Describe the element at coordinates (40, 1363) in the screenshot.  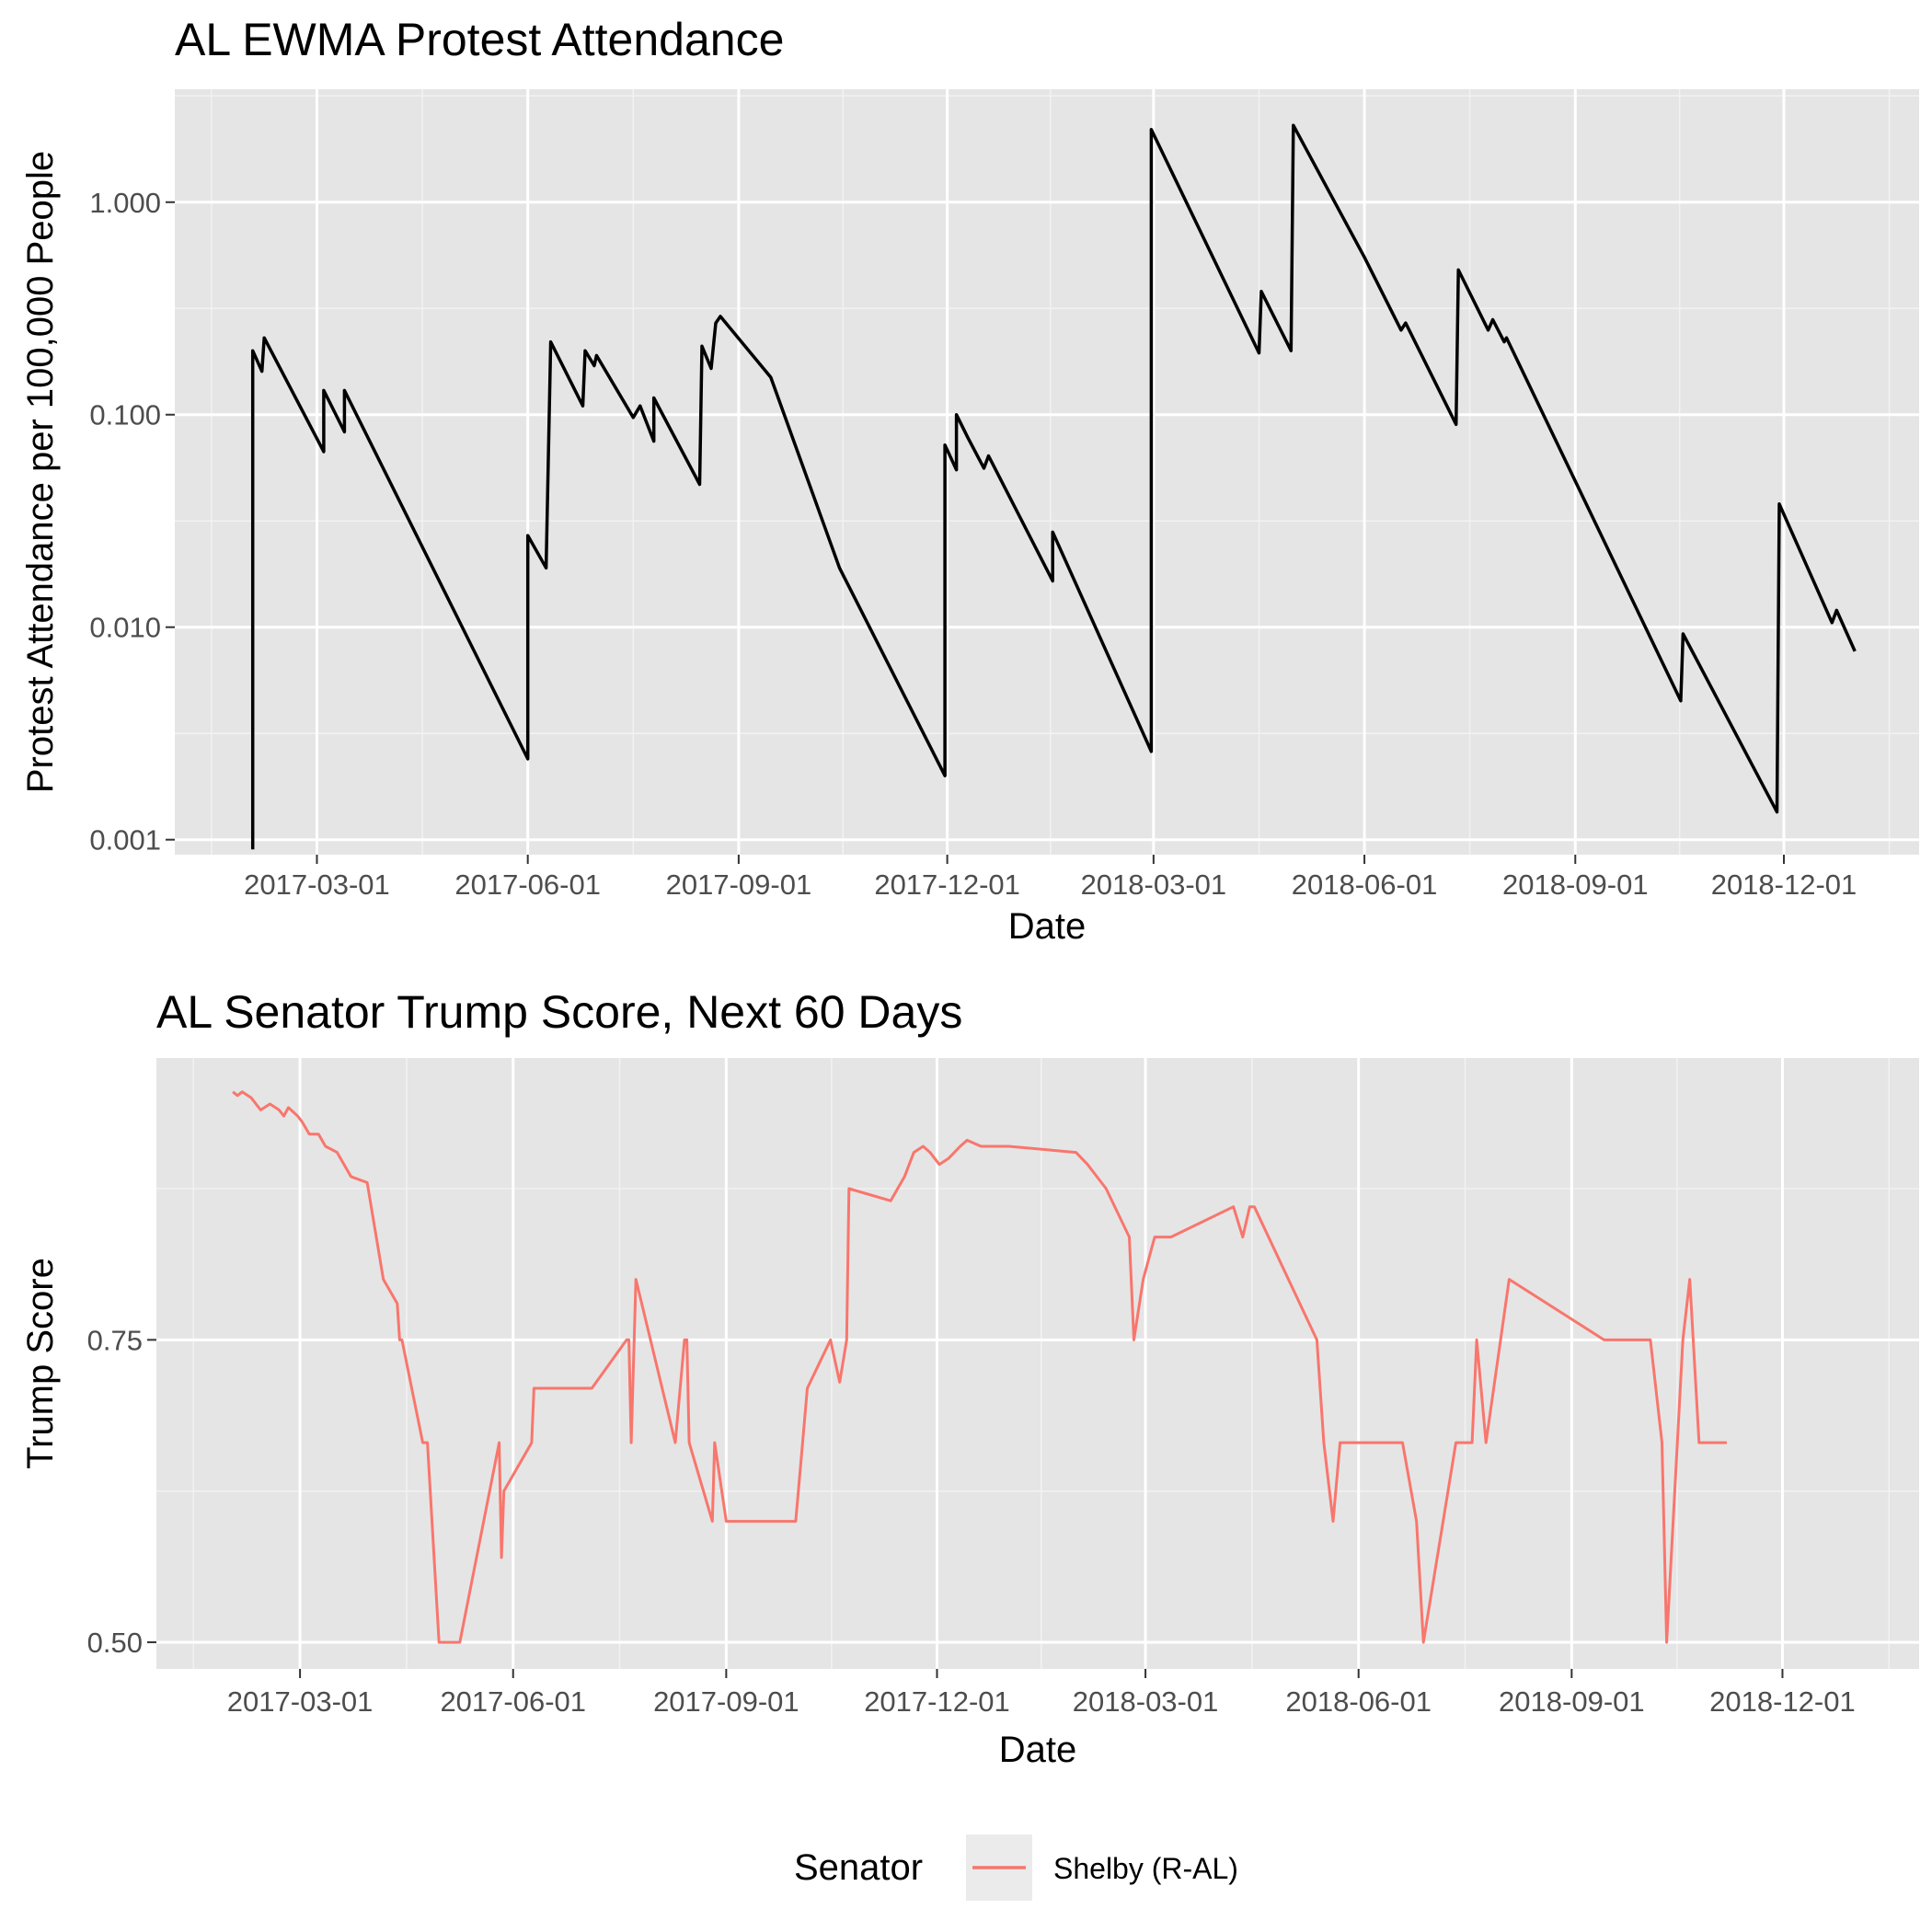
I see `y-axis-title: Trump Score` at that location.